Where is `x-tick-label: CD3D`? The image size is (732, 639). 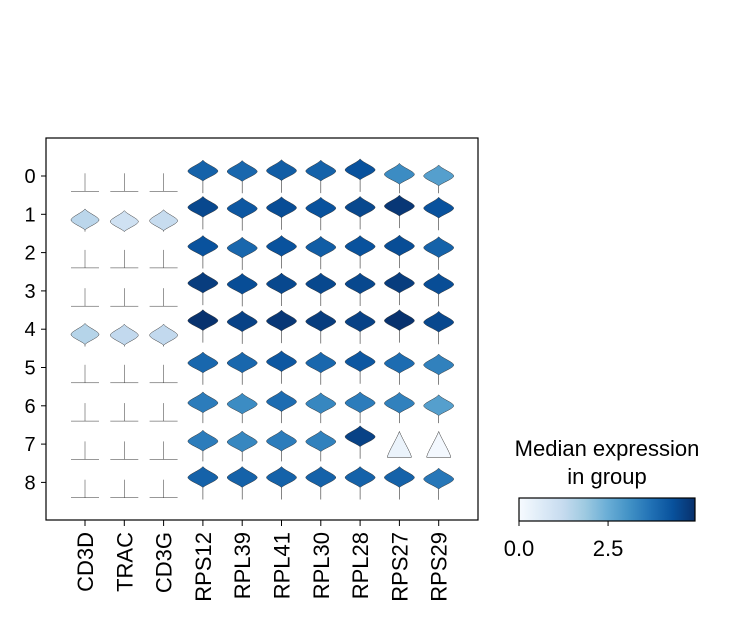
x-tick-label: CD3D is located at coordinates (85, 562).